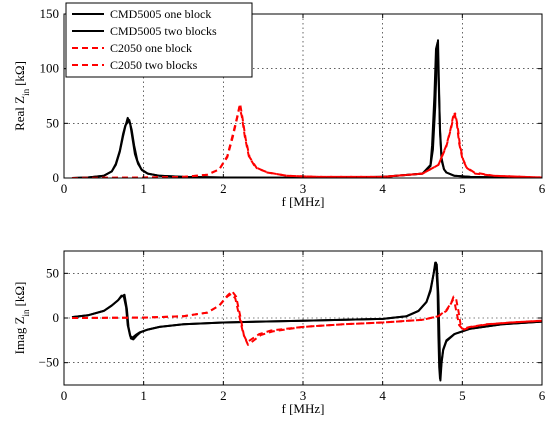 This screenshot has height=436, width=550. Describe the element at coordinates (50, 13) in the screenshot. I see `y-tick-label: 150` at that location.